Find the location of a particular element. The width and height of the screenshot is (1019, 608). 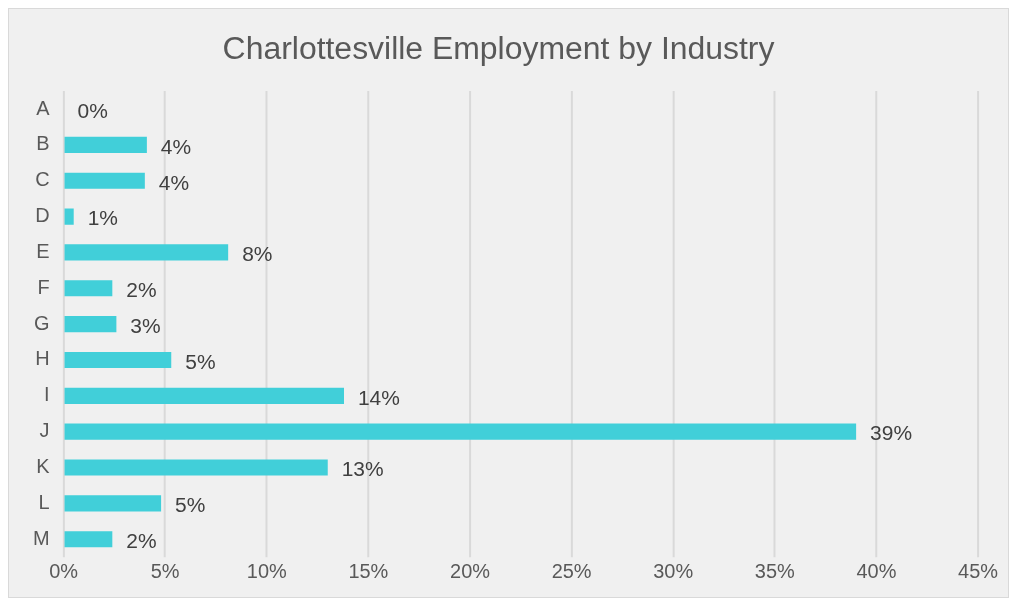

x-tick-label: 25% is located at coordinates (571, 570).